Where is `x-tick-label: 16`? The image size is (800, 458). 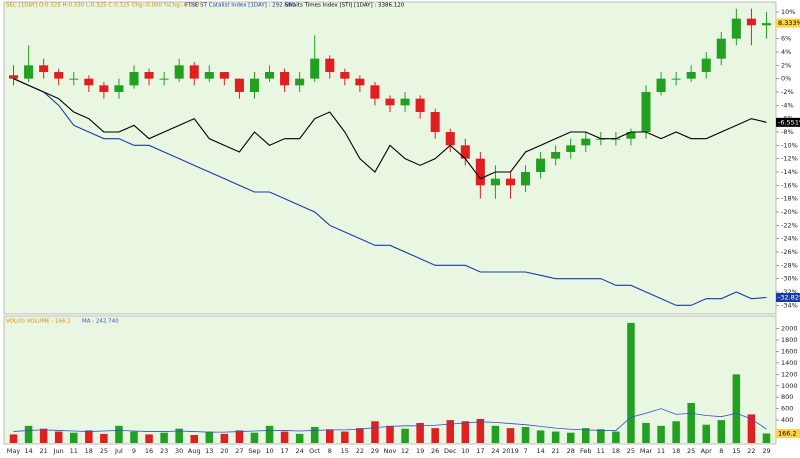
x-tick-label: 16 is located at coordinates (149, 451).